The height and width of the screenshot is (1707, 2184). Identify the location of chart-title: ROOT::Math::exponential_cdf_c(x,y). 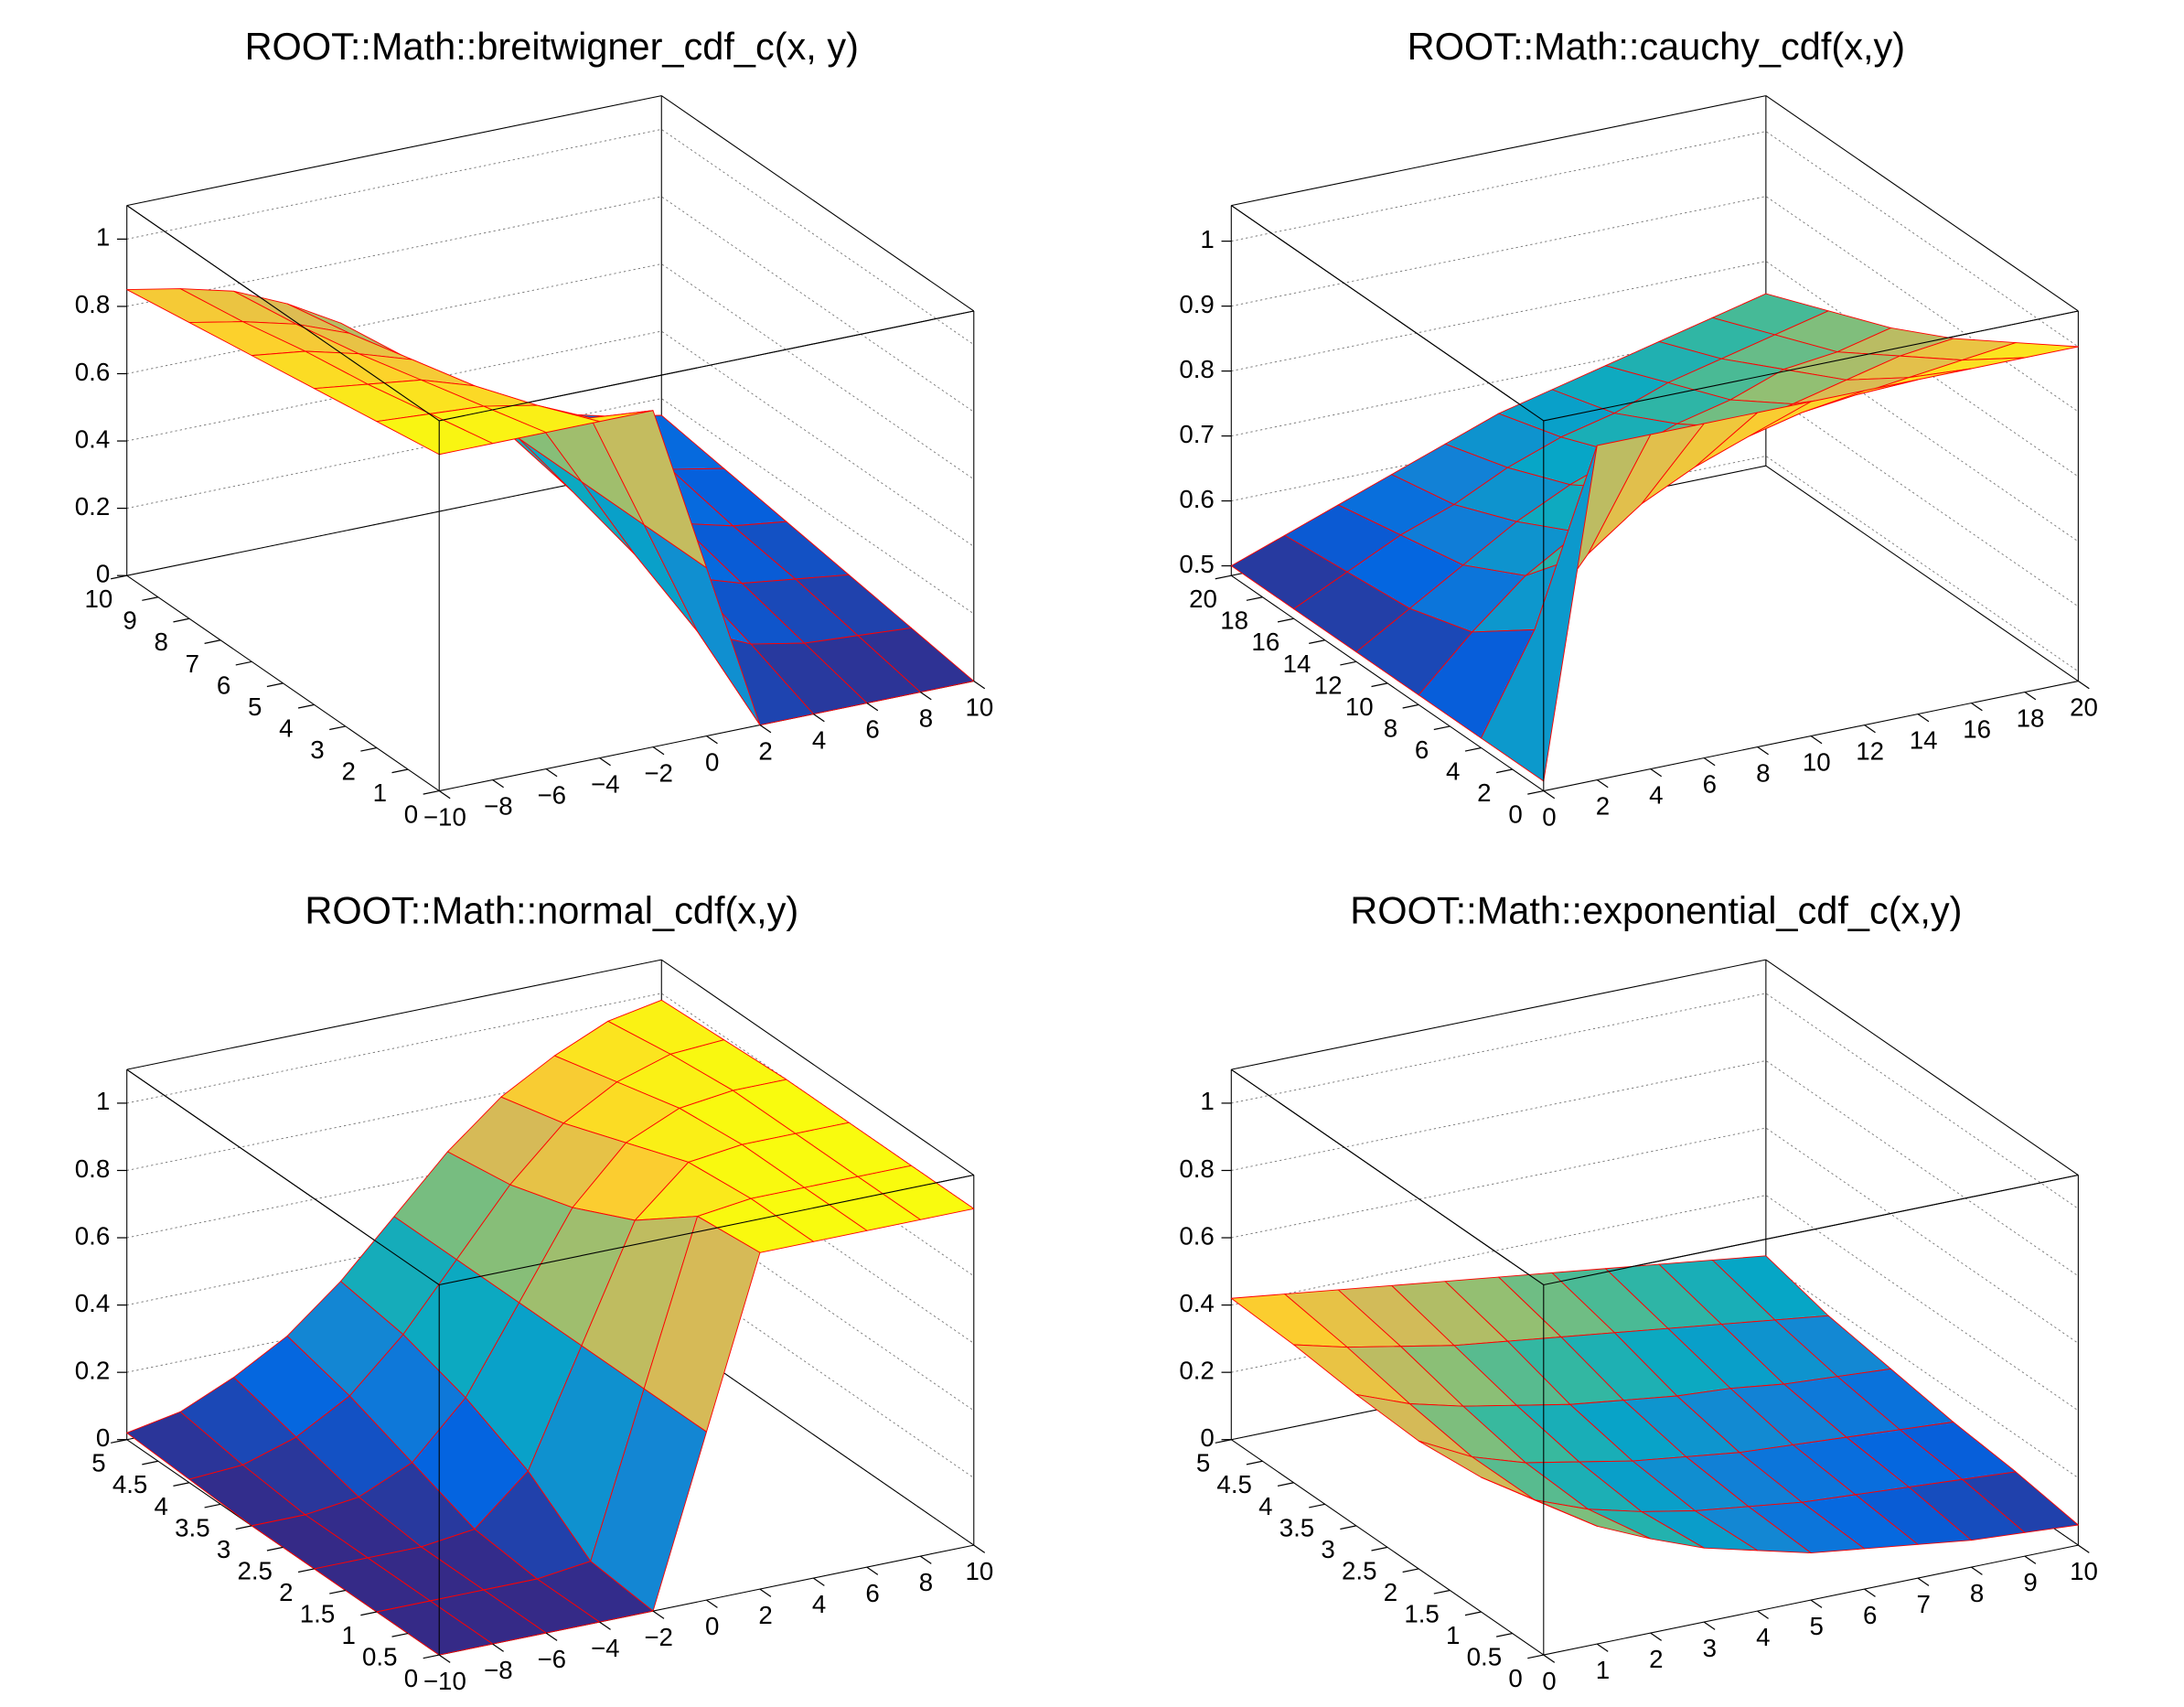
(1656, 910).